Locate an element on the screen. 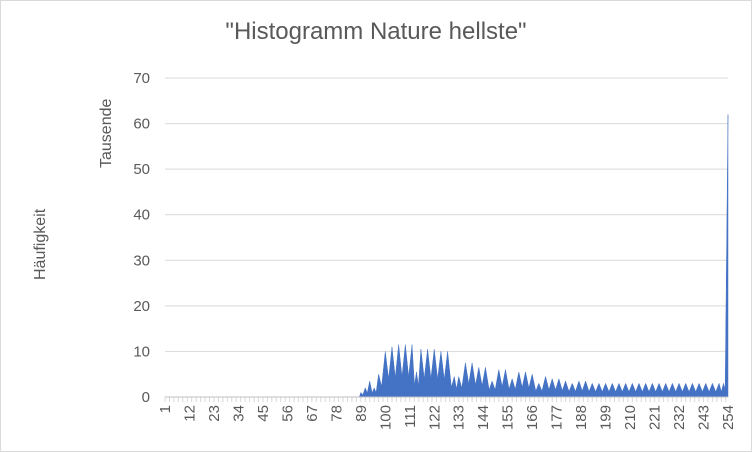  x-tick-label: 56 is located at coordinates (287, 413).